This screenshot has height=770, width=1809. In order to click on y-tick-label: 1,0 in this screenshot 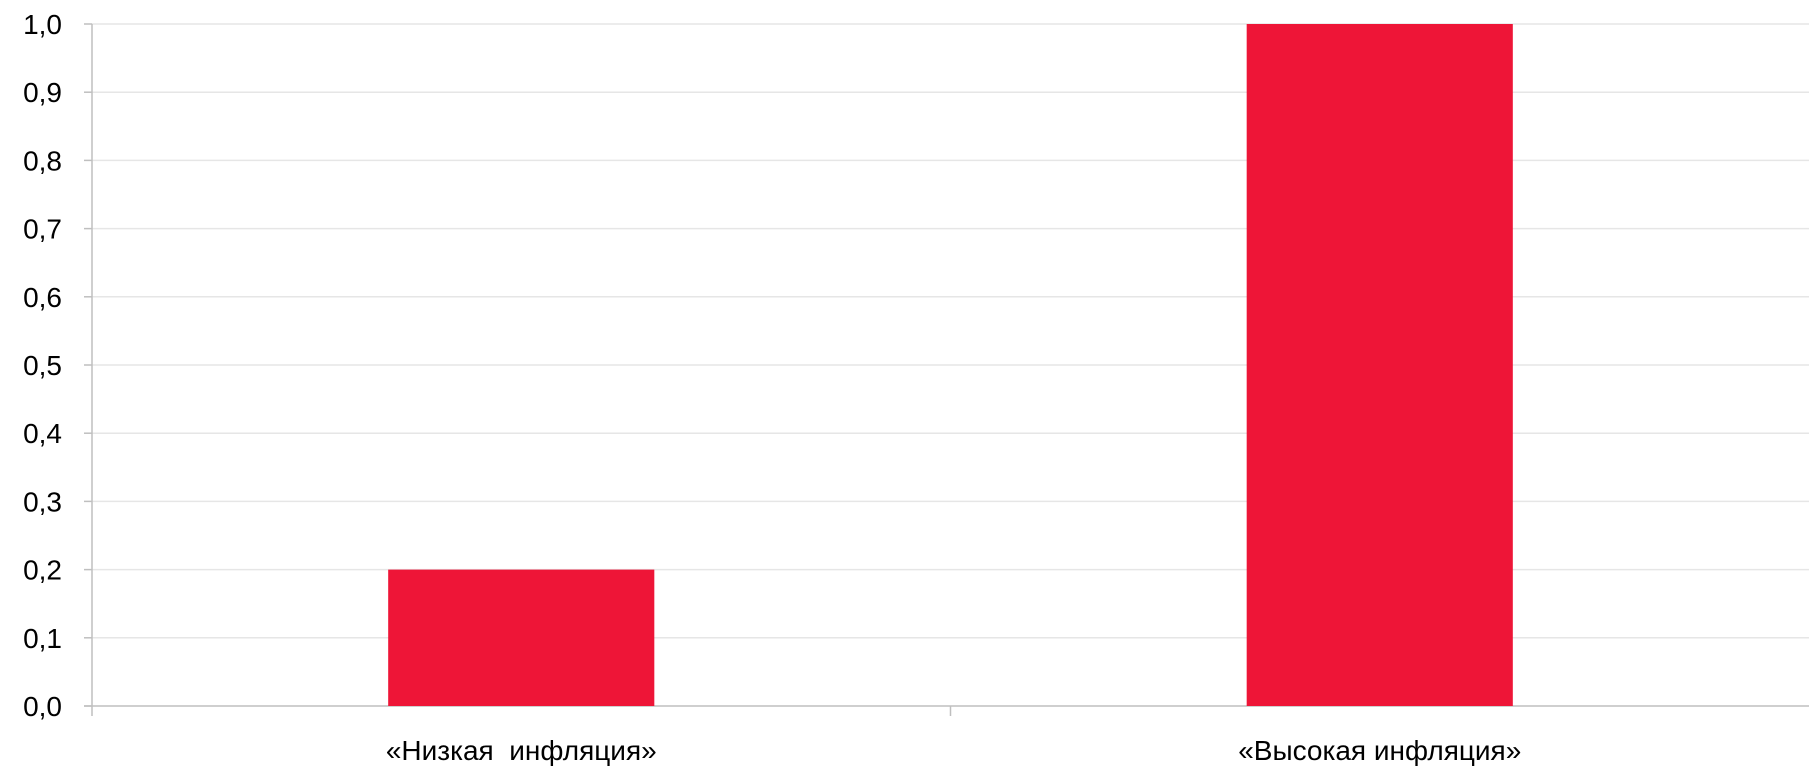, I will do `click(42, 24)`.